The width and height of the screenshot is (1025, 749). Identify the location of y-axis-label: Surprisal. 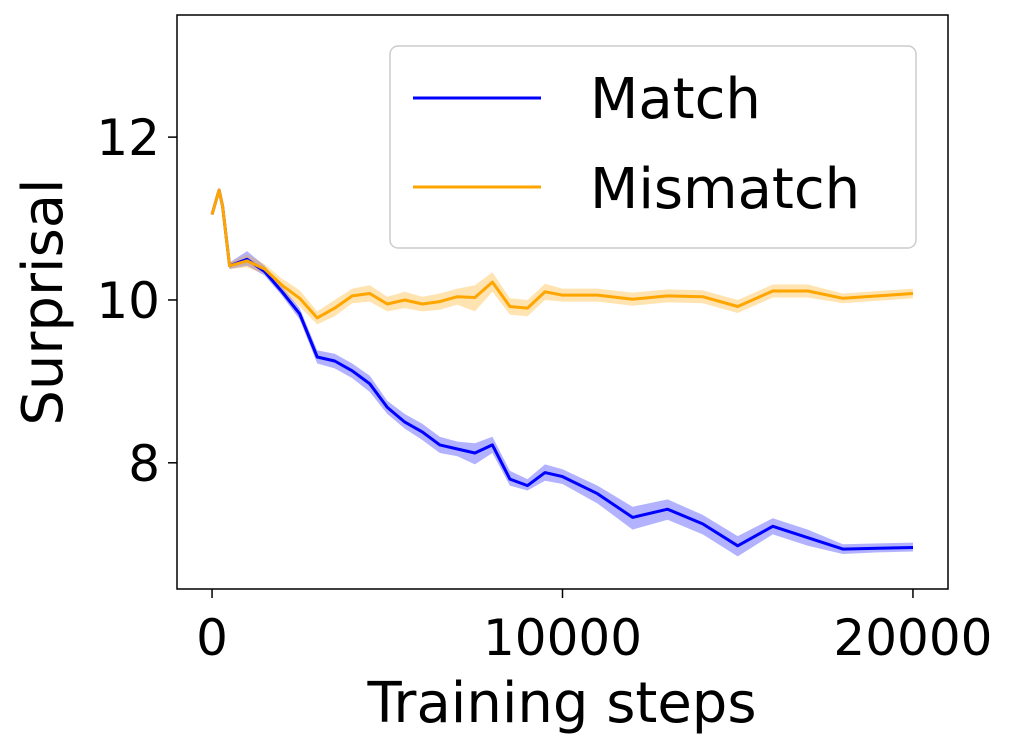
(43, 301).